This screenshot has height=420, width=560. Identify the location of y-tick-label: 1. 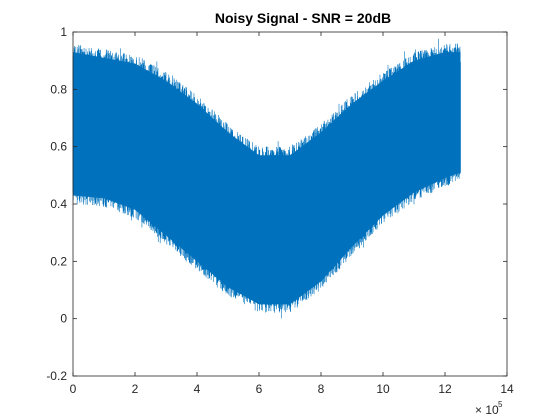
(63, 32).